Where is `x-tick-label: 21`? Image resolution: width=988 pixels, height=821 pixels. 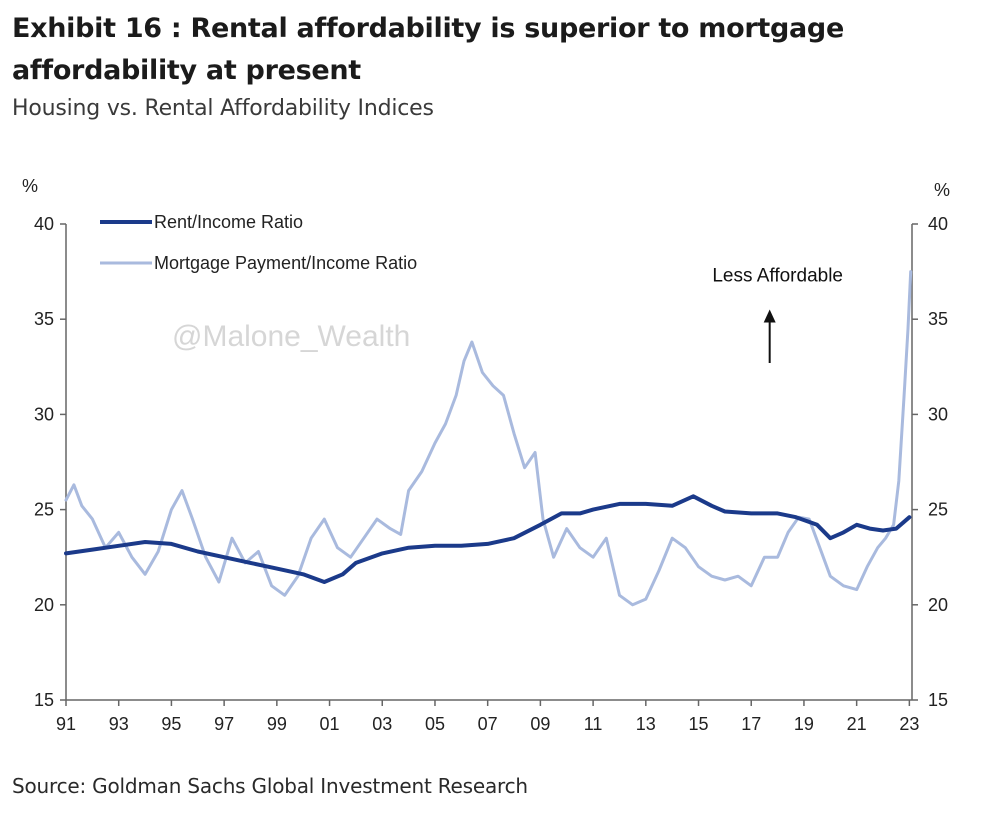
x-tick-label: 21 is located at coordinates (857, 724).